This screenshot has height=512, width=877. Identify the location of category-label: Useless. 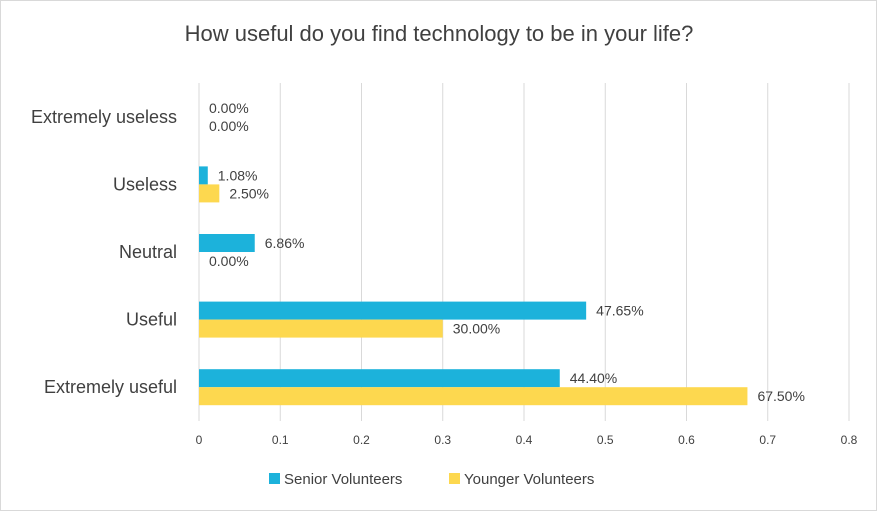
(145, 184).